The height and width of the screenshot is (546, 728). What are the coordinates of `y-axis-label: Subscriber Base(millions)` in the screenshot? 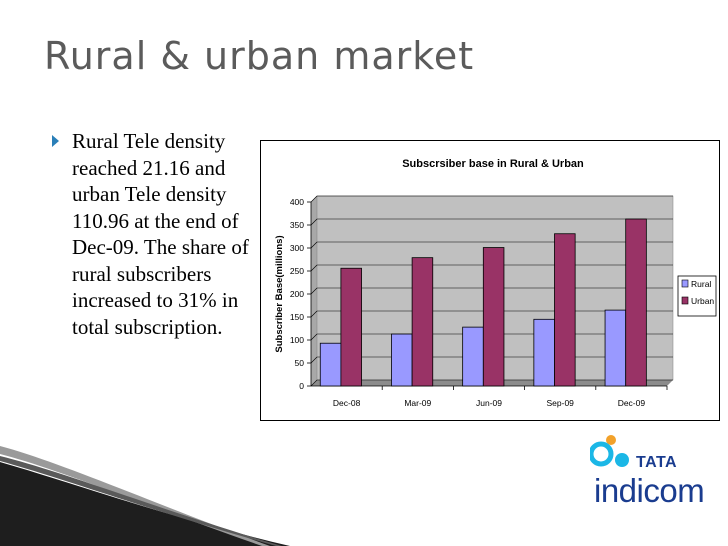 It's located at (279, 293).